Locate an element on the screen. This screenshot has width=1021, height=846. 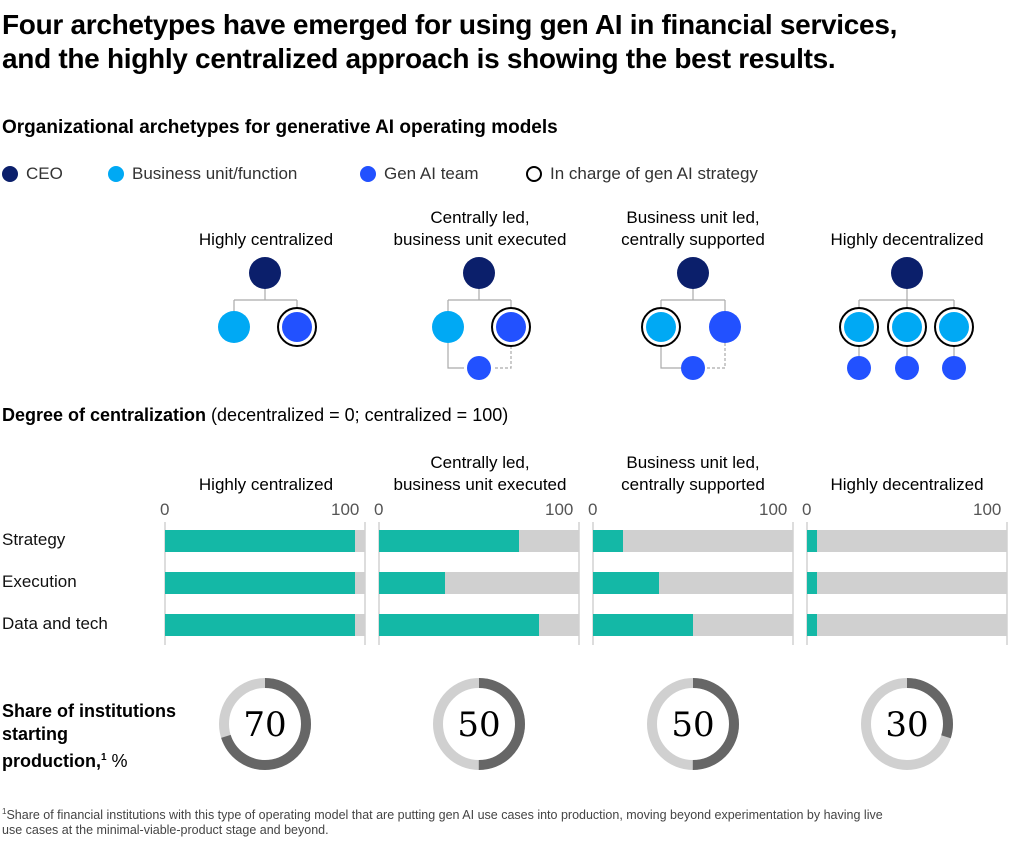
degree-label-rest: (decentralized = 0; centralized = 100) is located at coordinates (357, 415).